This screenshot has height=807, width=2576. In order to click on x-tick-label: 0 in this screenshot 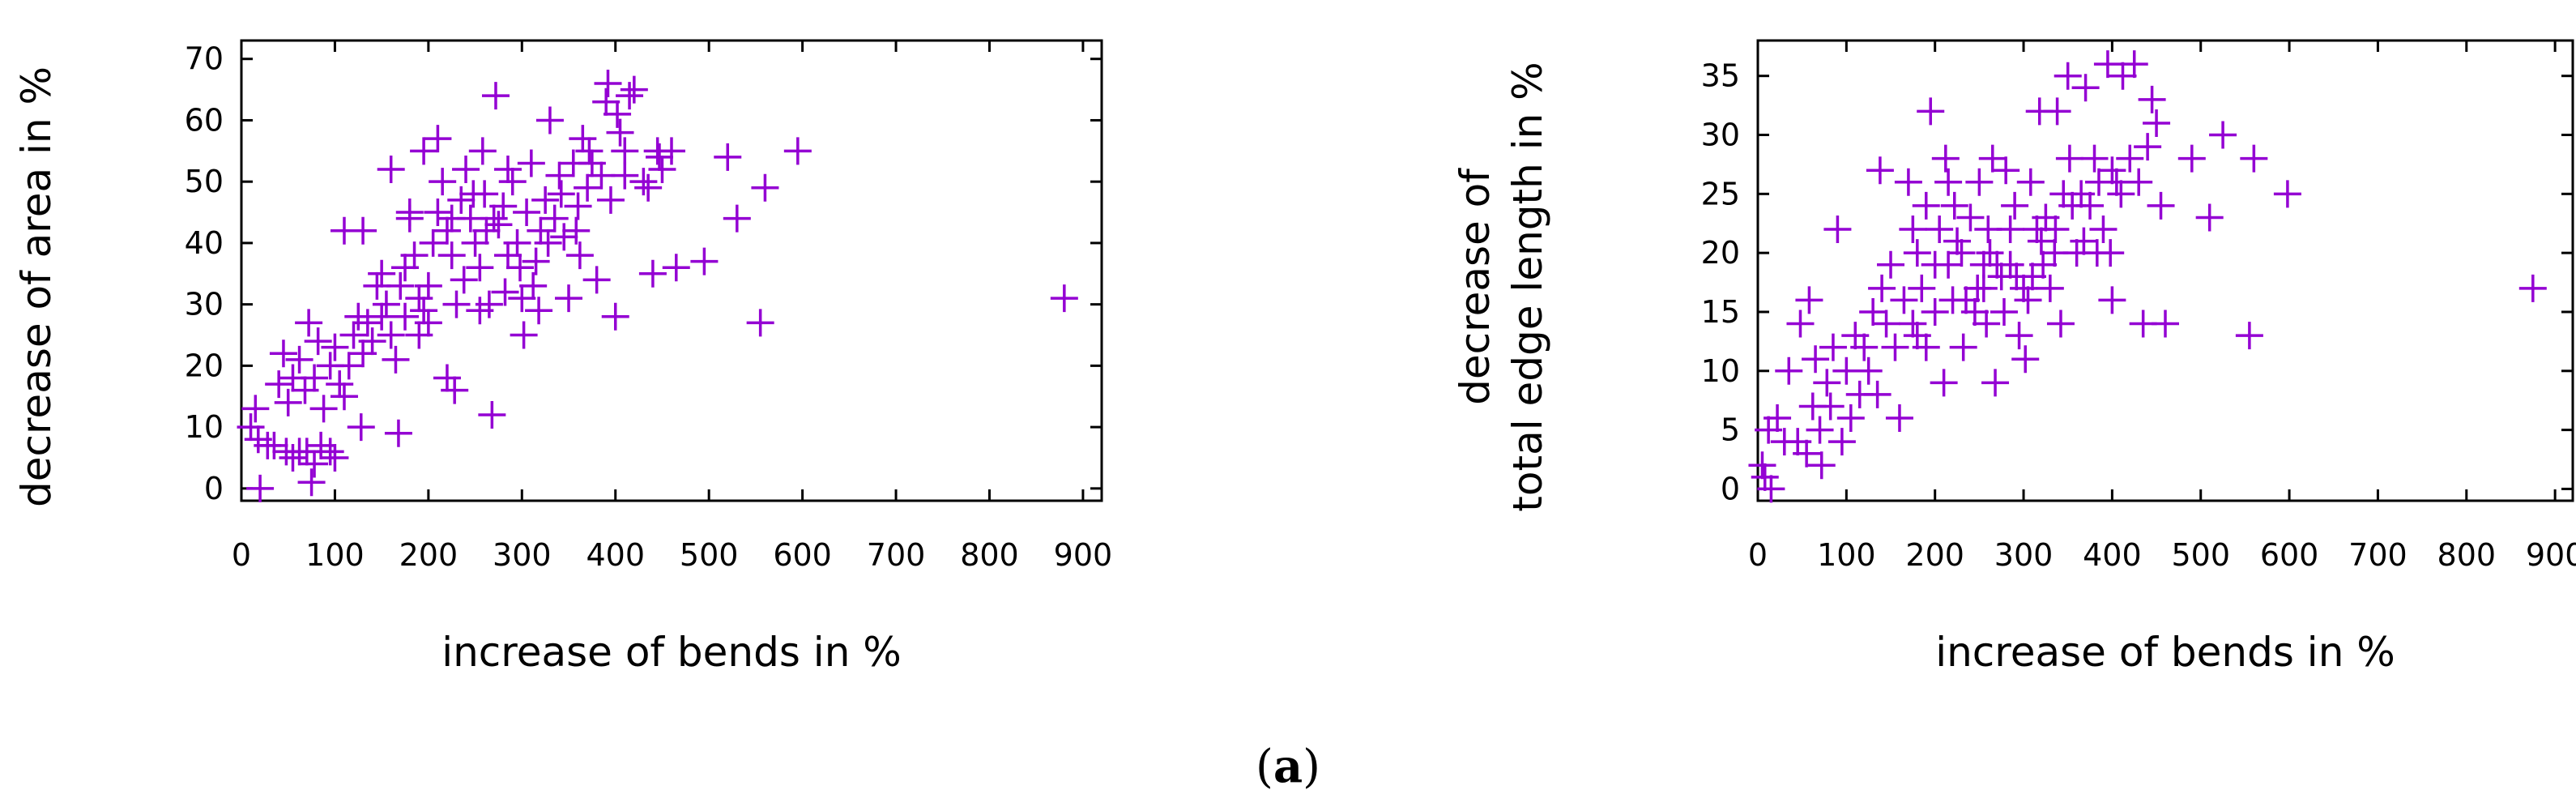, I will do `click(241, 555)`.